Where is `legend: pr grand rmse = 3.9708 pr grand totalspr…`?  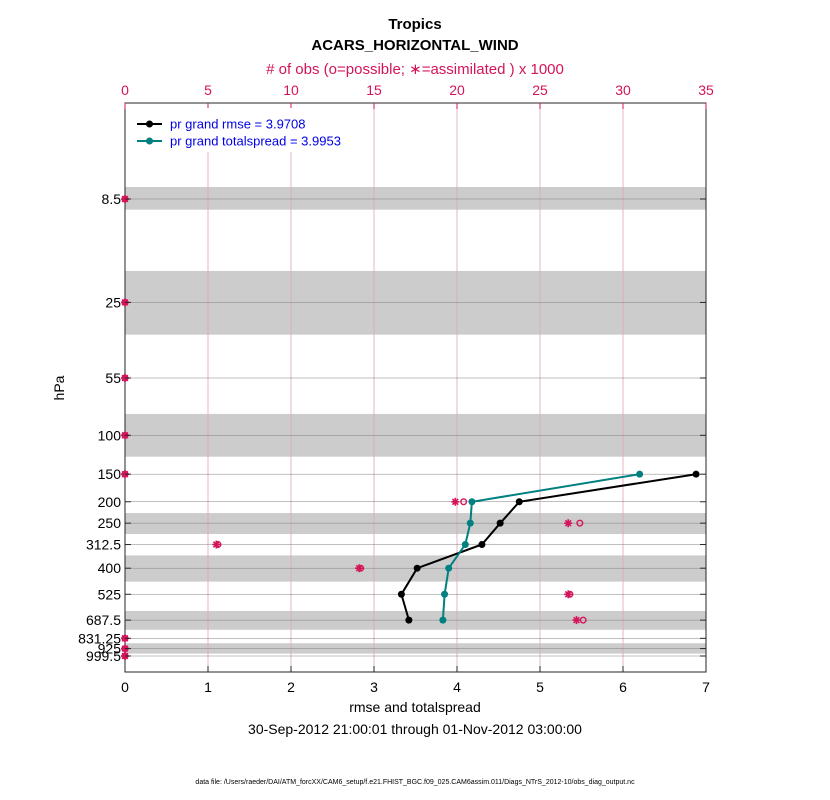 legend: pr grand rmse = 3.9708 pr grand totalspr… is located at coordinates (250, 130).